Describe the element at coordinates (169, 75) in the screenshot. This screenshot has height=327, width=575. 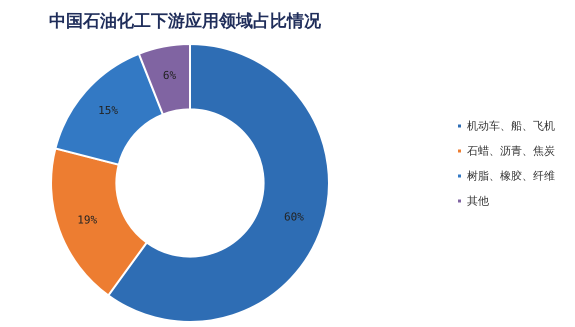
I see `data-label: 6%` at that location.